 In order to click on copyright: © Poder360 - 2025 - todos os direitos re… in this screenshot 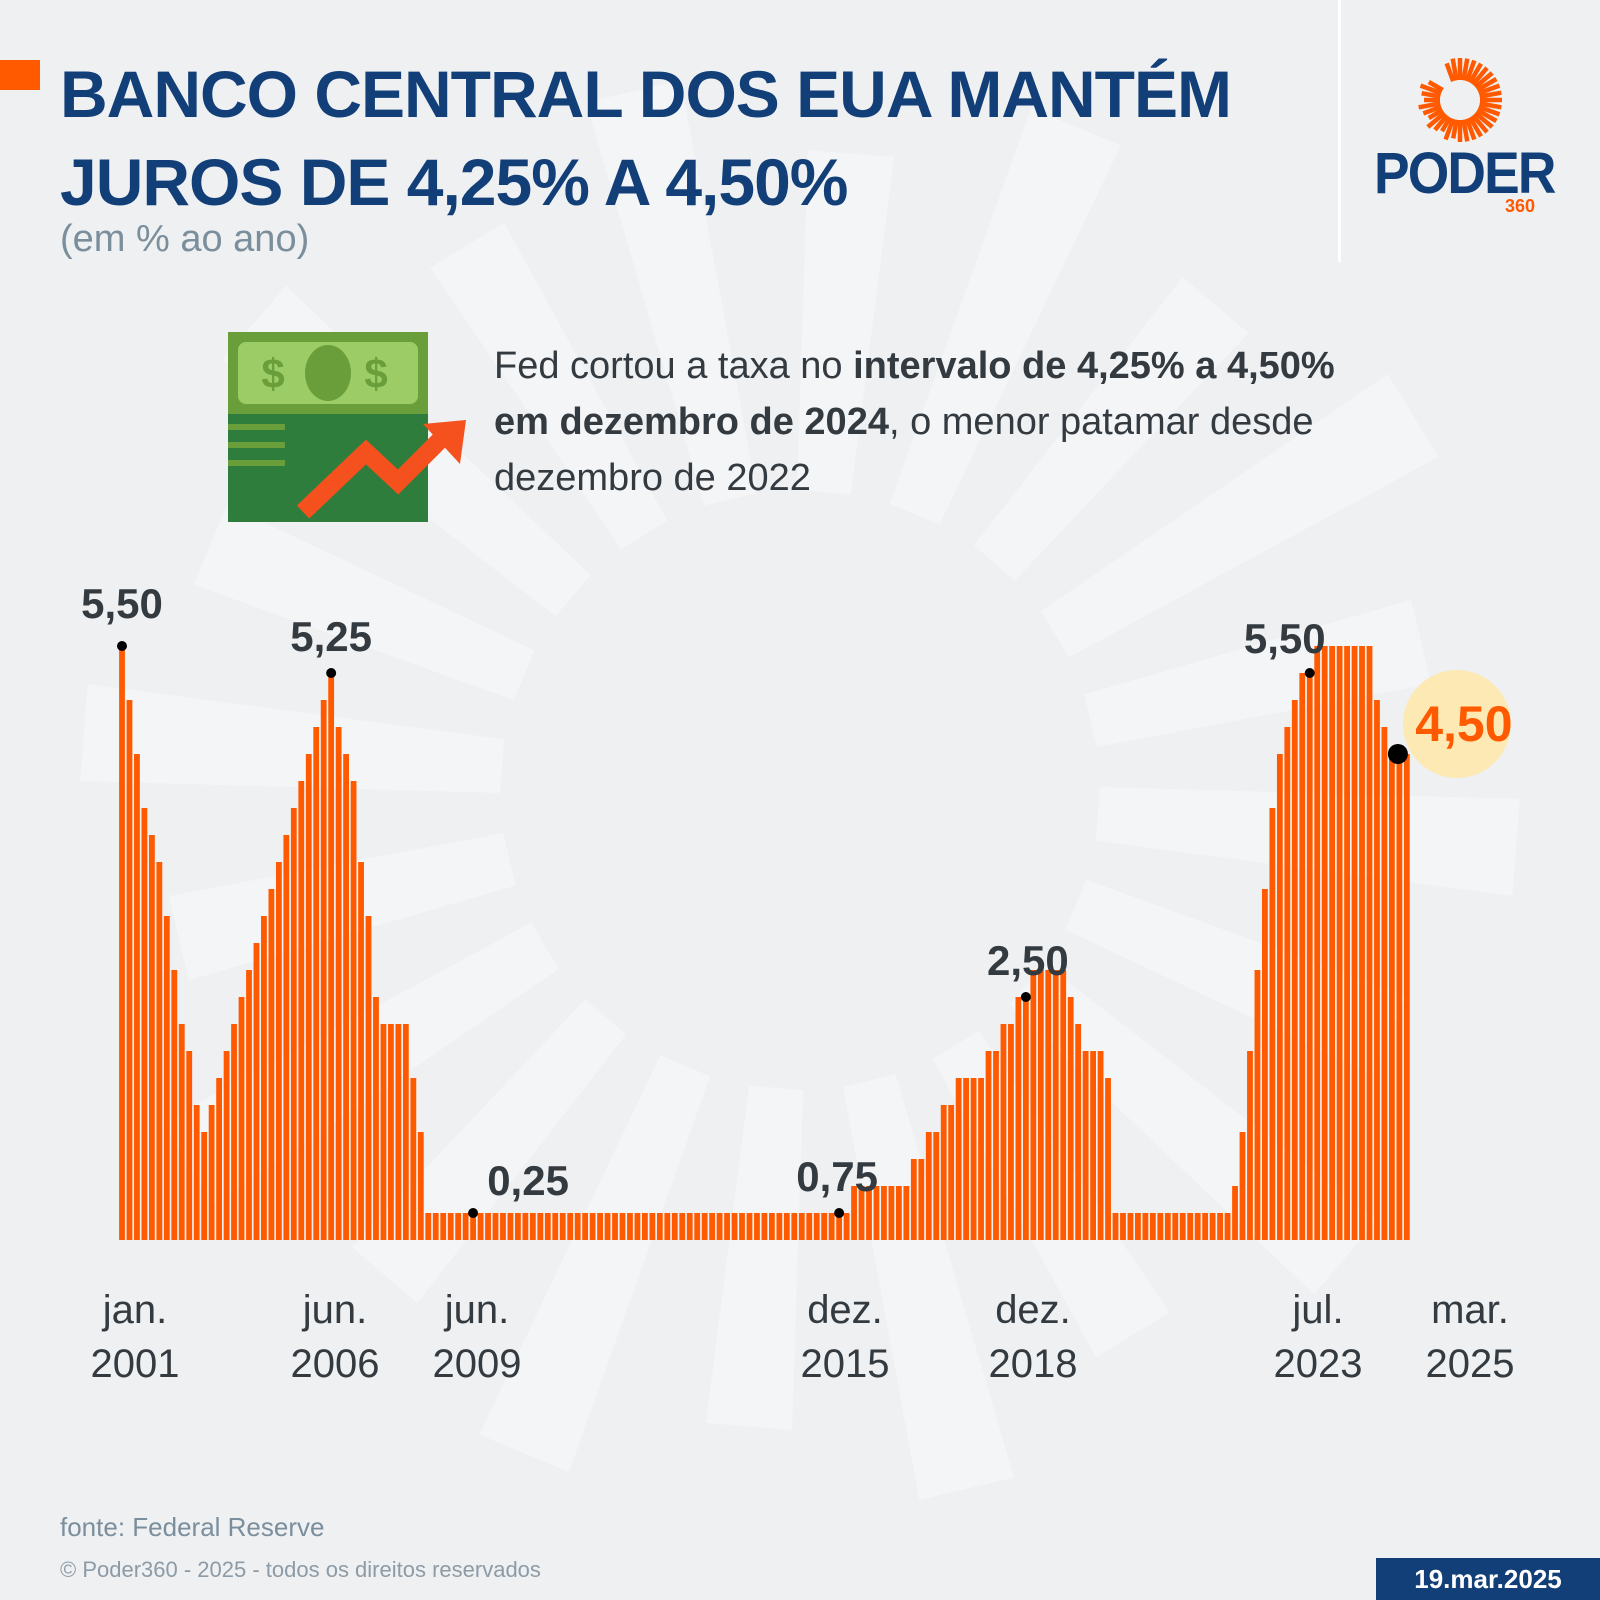, I will do `click(300, 1569)`.